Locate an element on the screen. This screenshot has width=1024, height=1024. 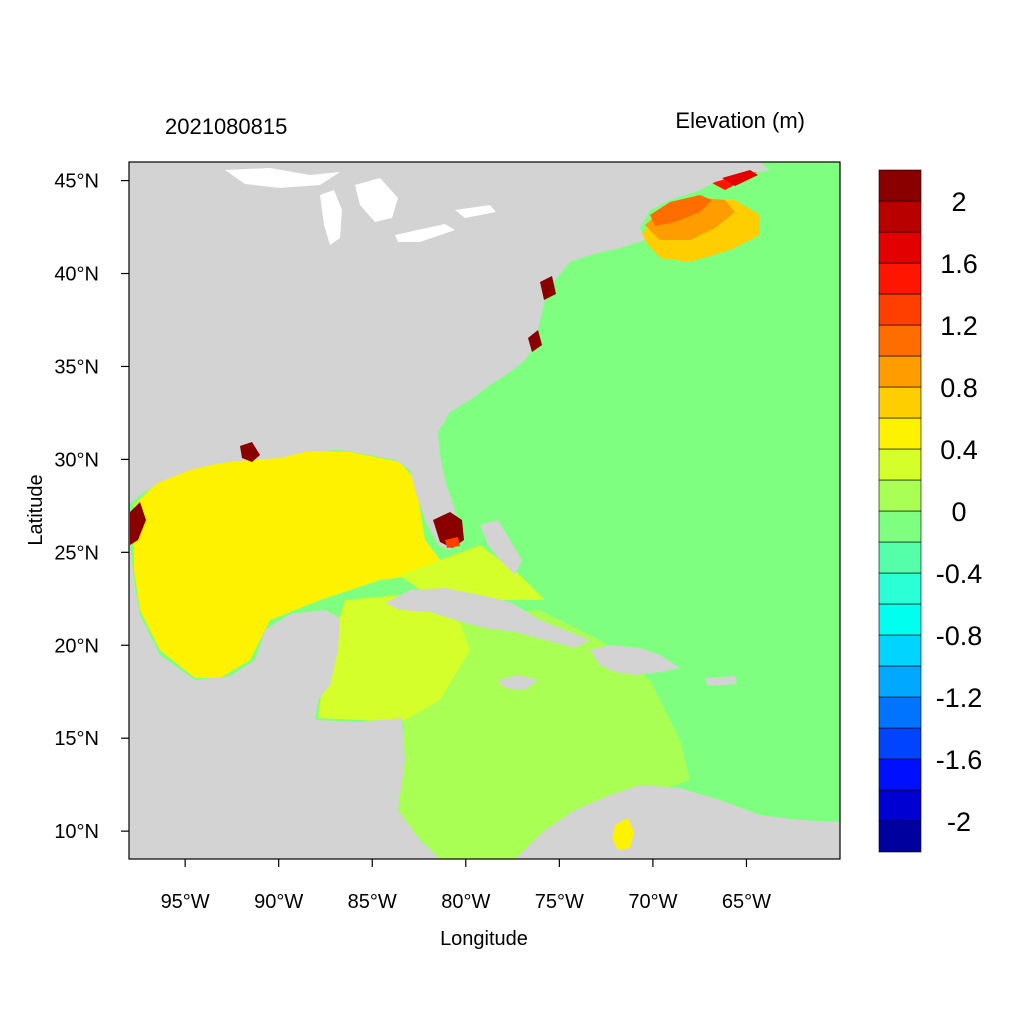
colorbar-label: 1.6 is located at coordinates (959, 264).